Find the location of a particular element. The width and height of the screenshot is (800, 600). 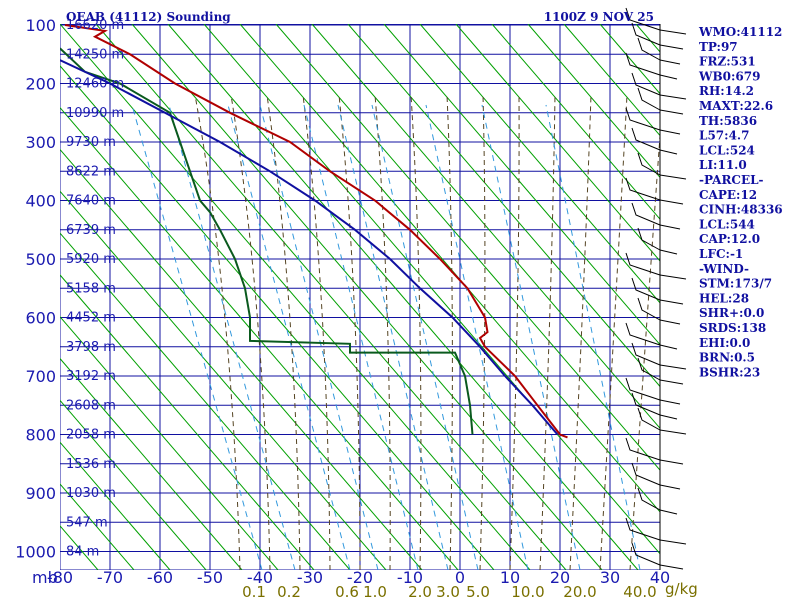

mixing-ratio-label: 10.0 is located at coordinates (527, 591).